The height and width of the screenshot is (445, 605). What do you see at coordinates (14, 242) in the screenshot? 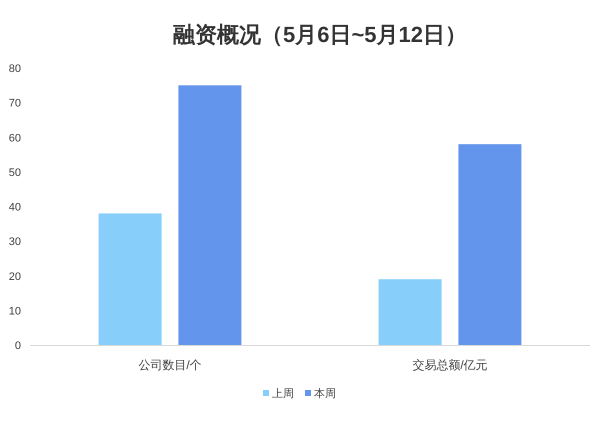
I see `y-tick-label: 30` at bounding box center [14, 242].